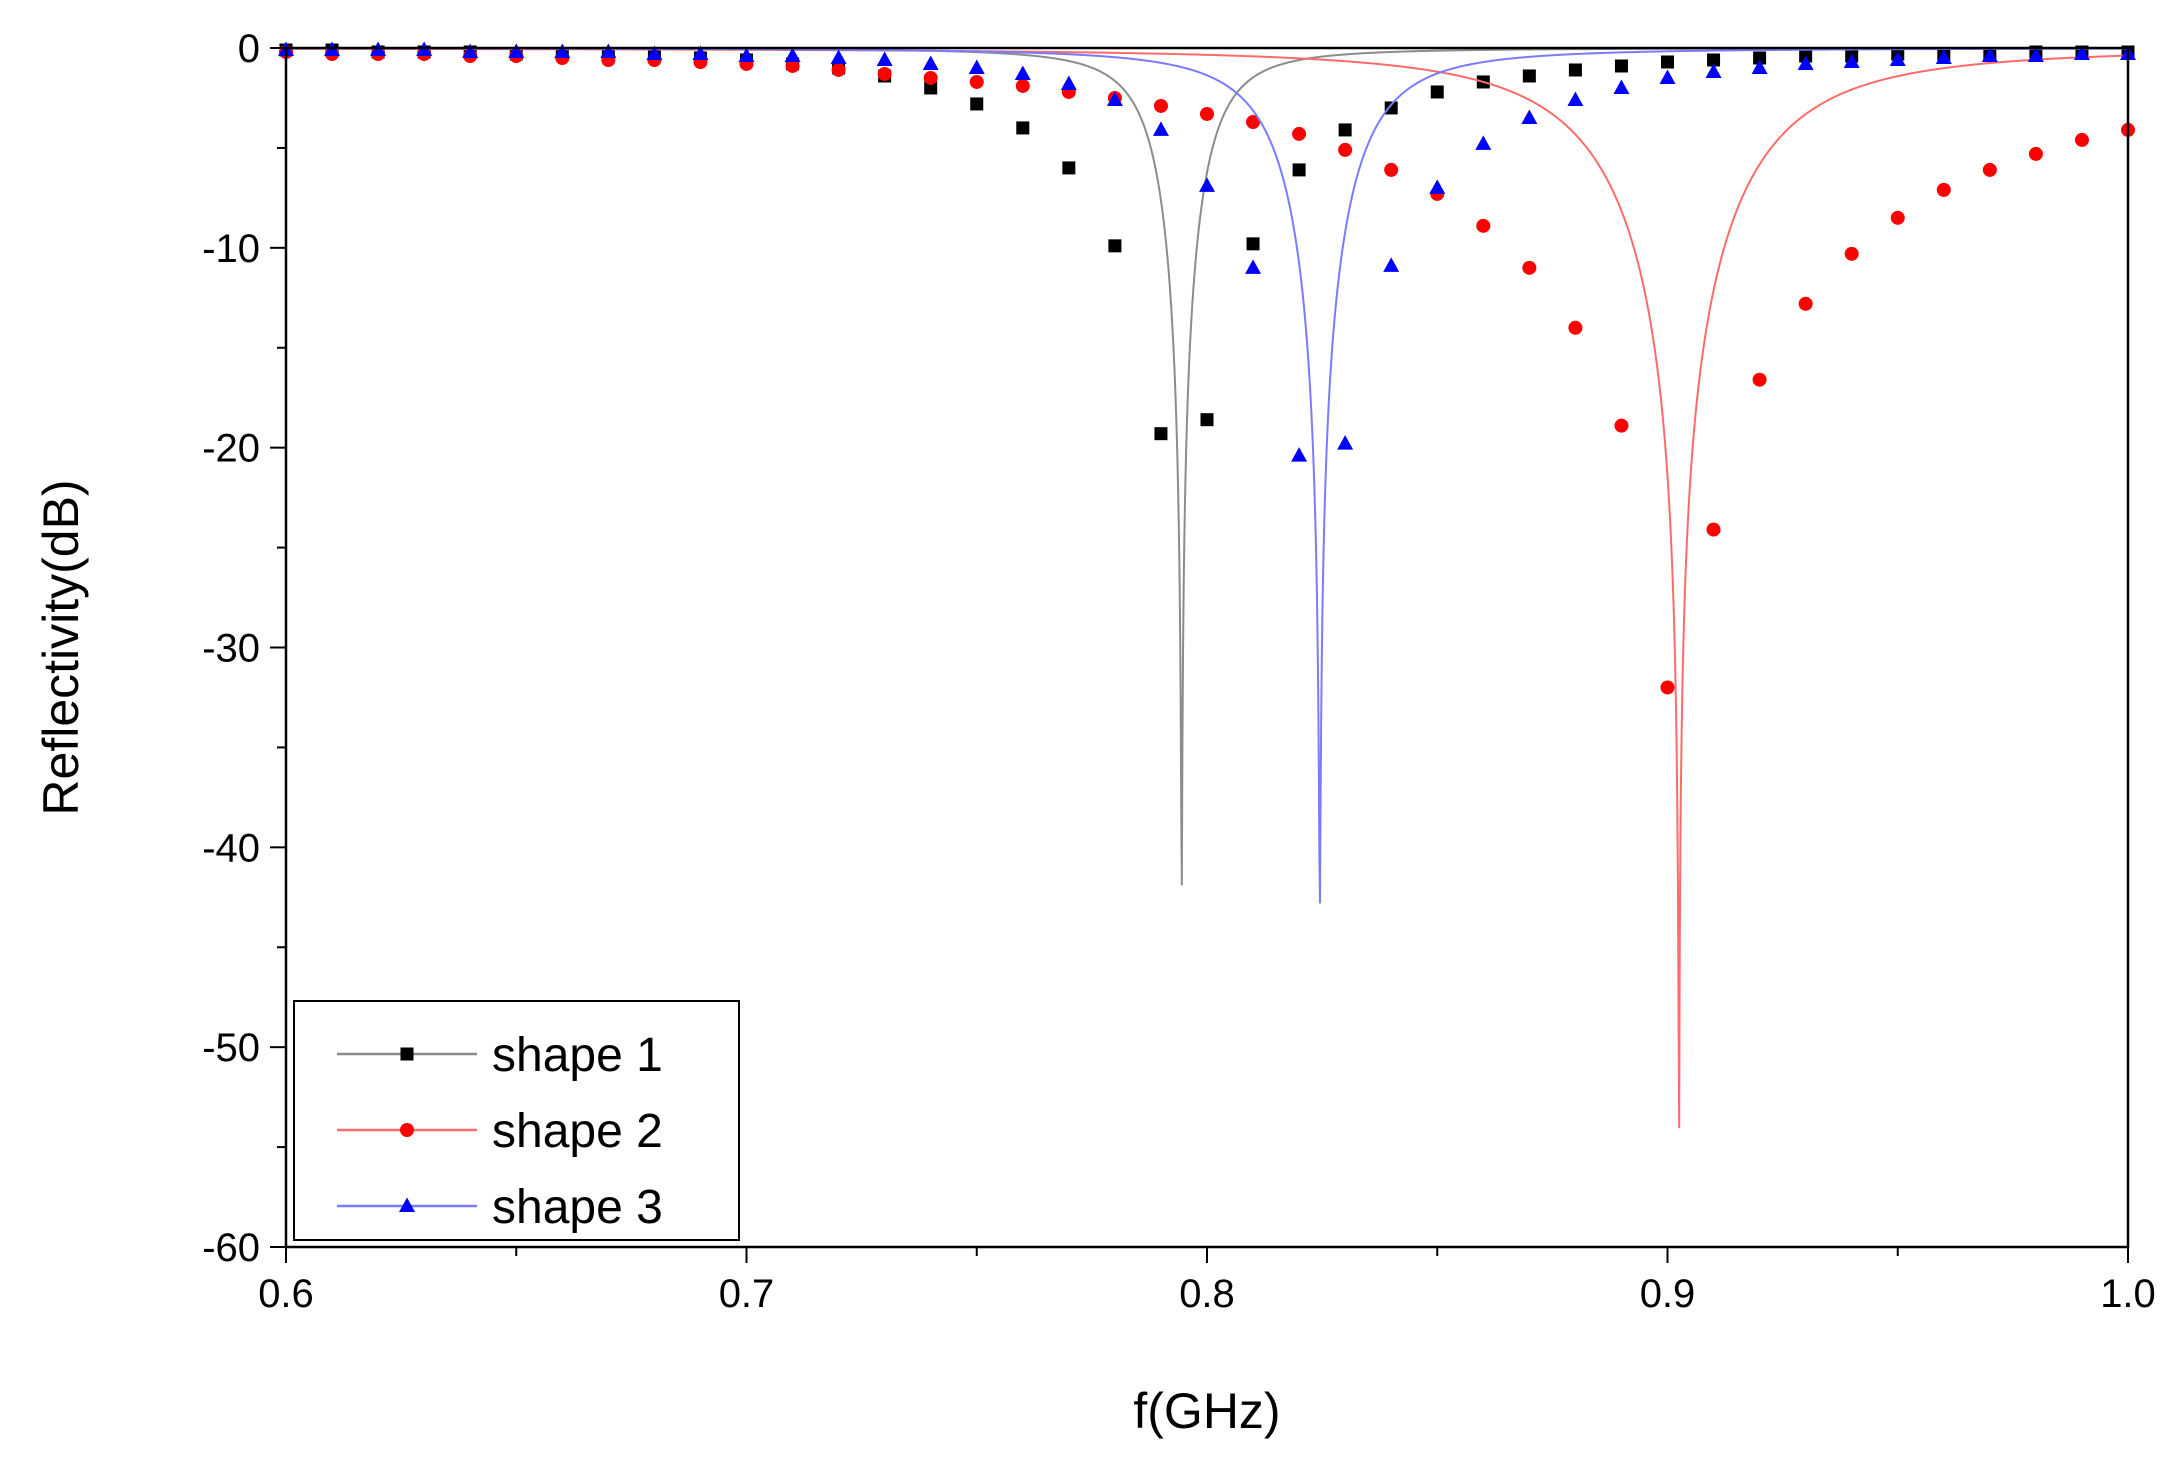  What do you see at coordinates (1668, 1294) in the screenshot?
I see `x-tick-label: 0.9` at bounding box center [1668, 1294].